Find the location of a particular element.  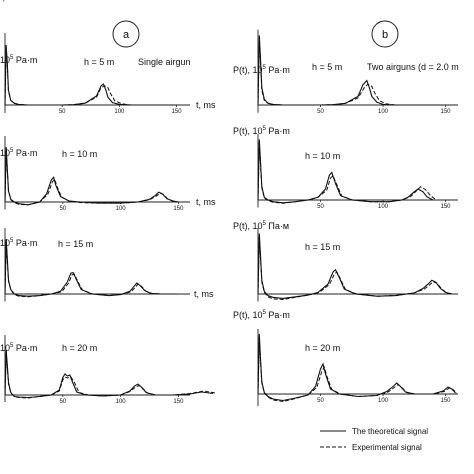

subplot-8: 50 100 150 P(t), 105 Pa·m h = 20 m is located at coordinates (345, 358).